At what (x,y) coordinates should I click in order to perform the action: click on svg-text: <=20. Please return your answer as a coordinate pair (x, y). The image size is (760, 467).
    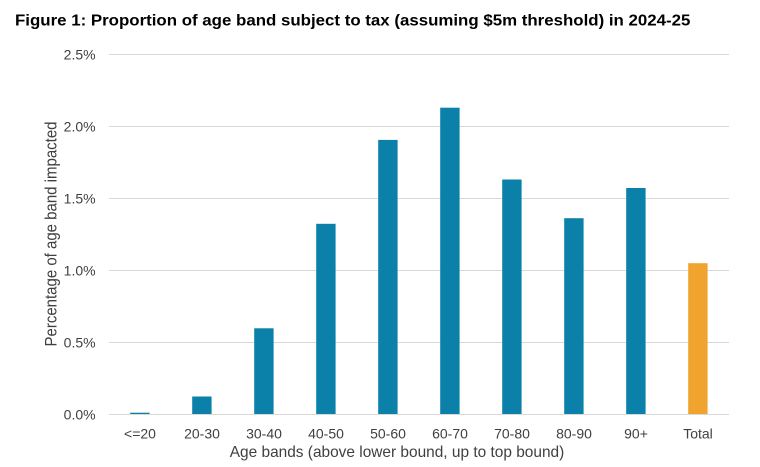
    Looking at the image, I should click on (140, 434).